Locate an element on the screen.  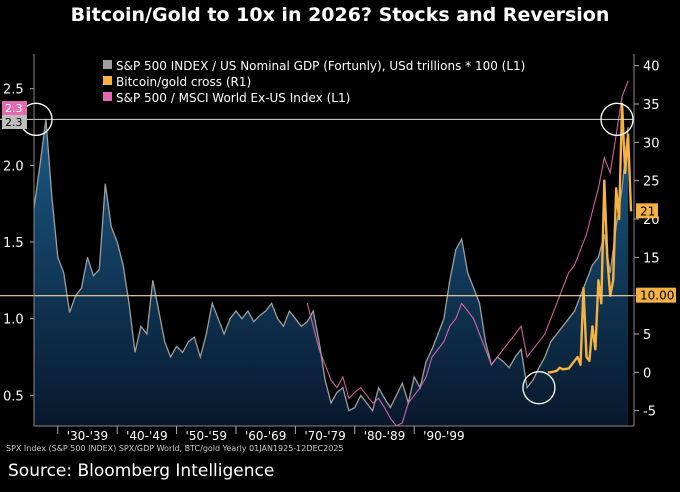
source-caption: Source: Bloomberg Intelligence is located at coordinates (141, 471).